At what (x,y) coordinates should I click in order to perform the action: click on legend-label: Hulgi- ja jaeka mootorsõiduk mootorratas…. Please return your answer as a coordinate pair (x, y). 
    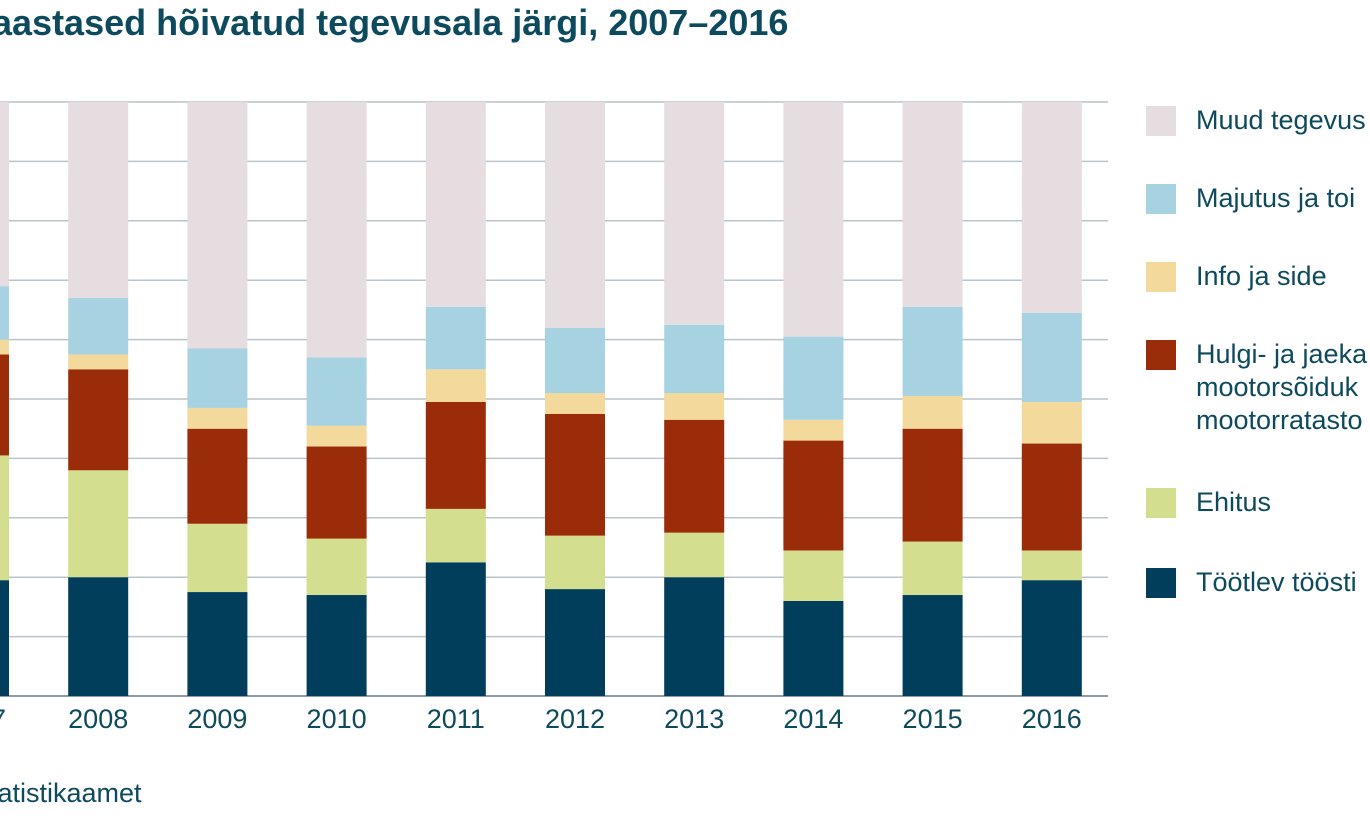
    Looking at the image, I should click on (1282, 387).